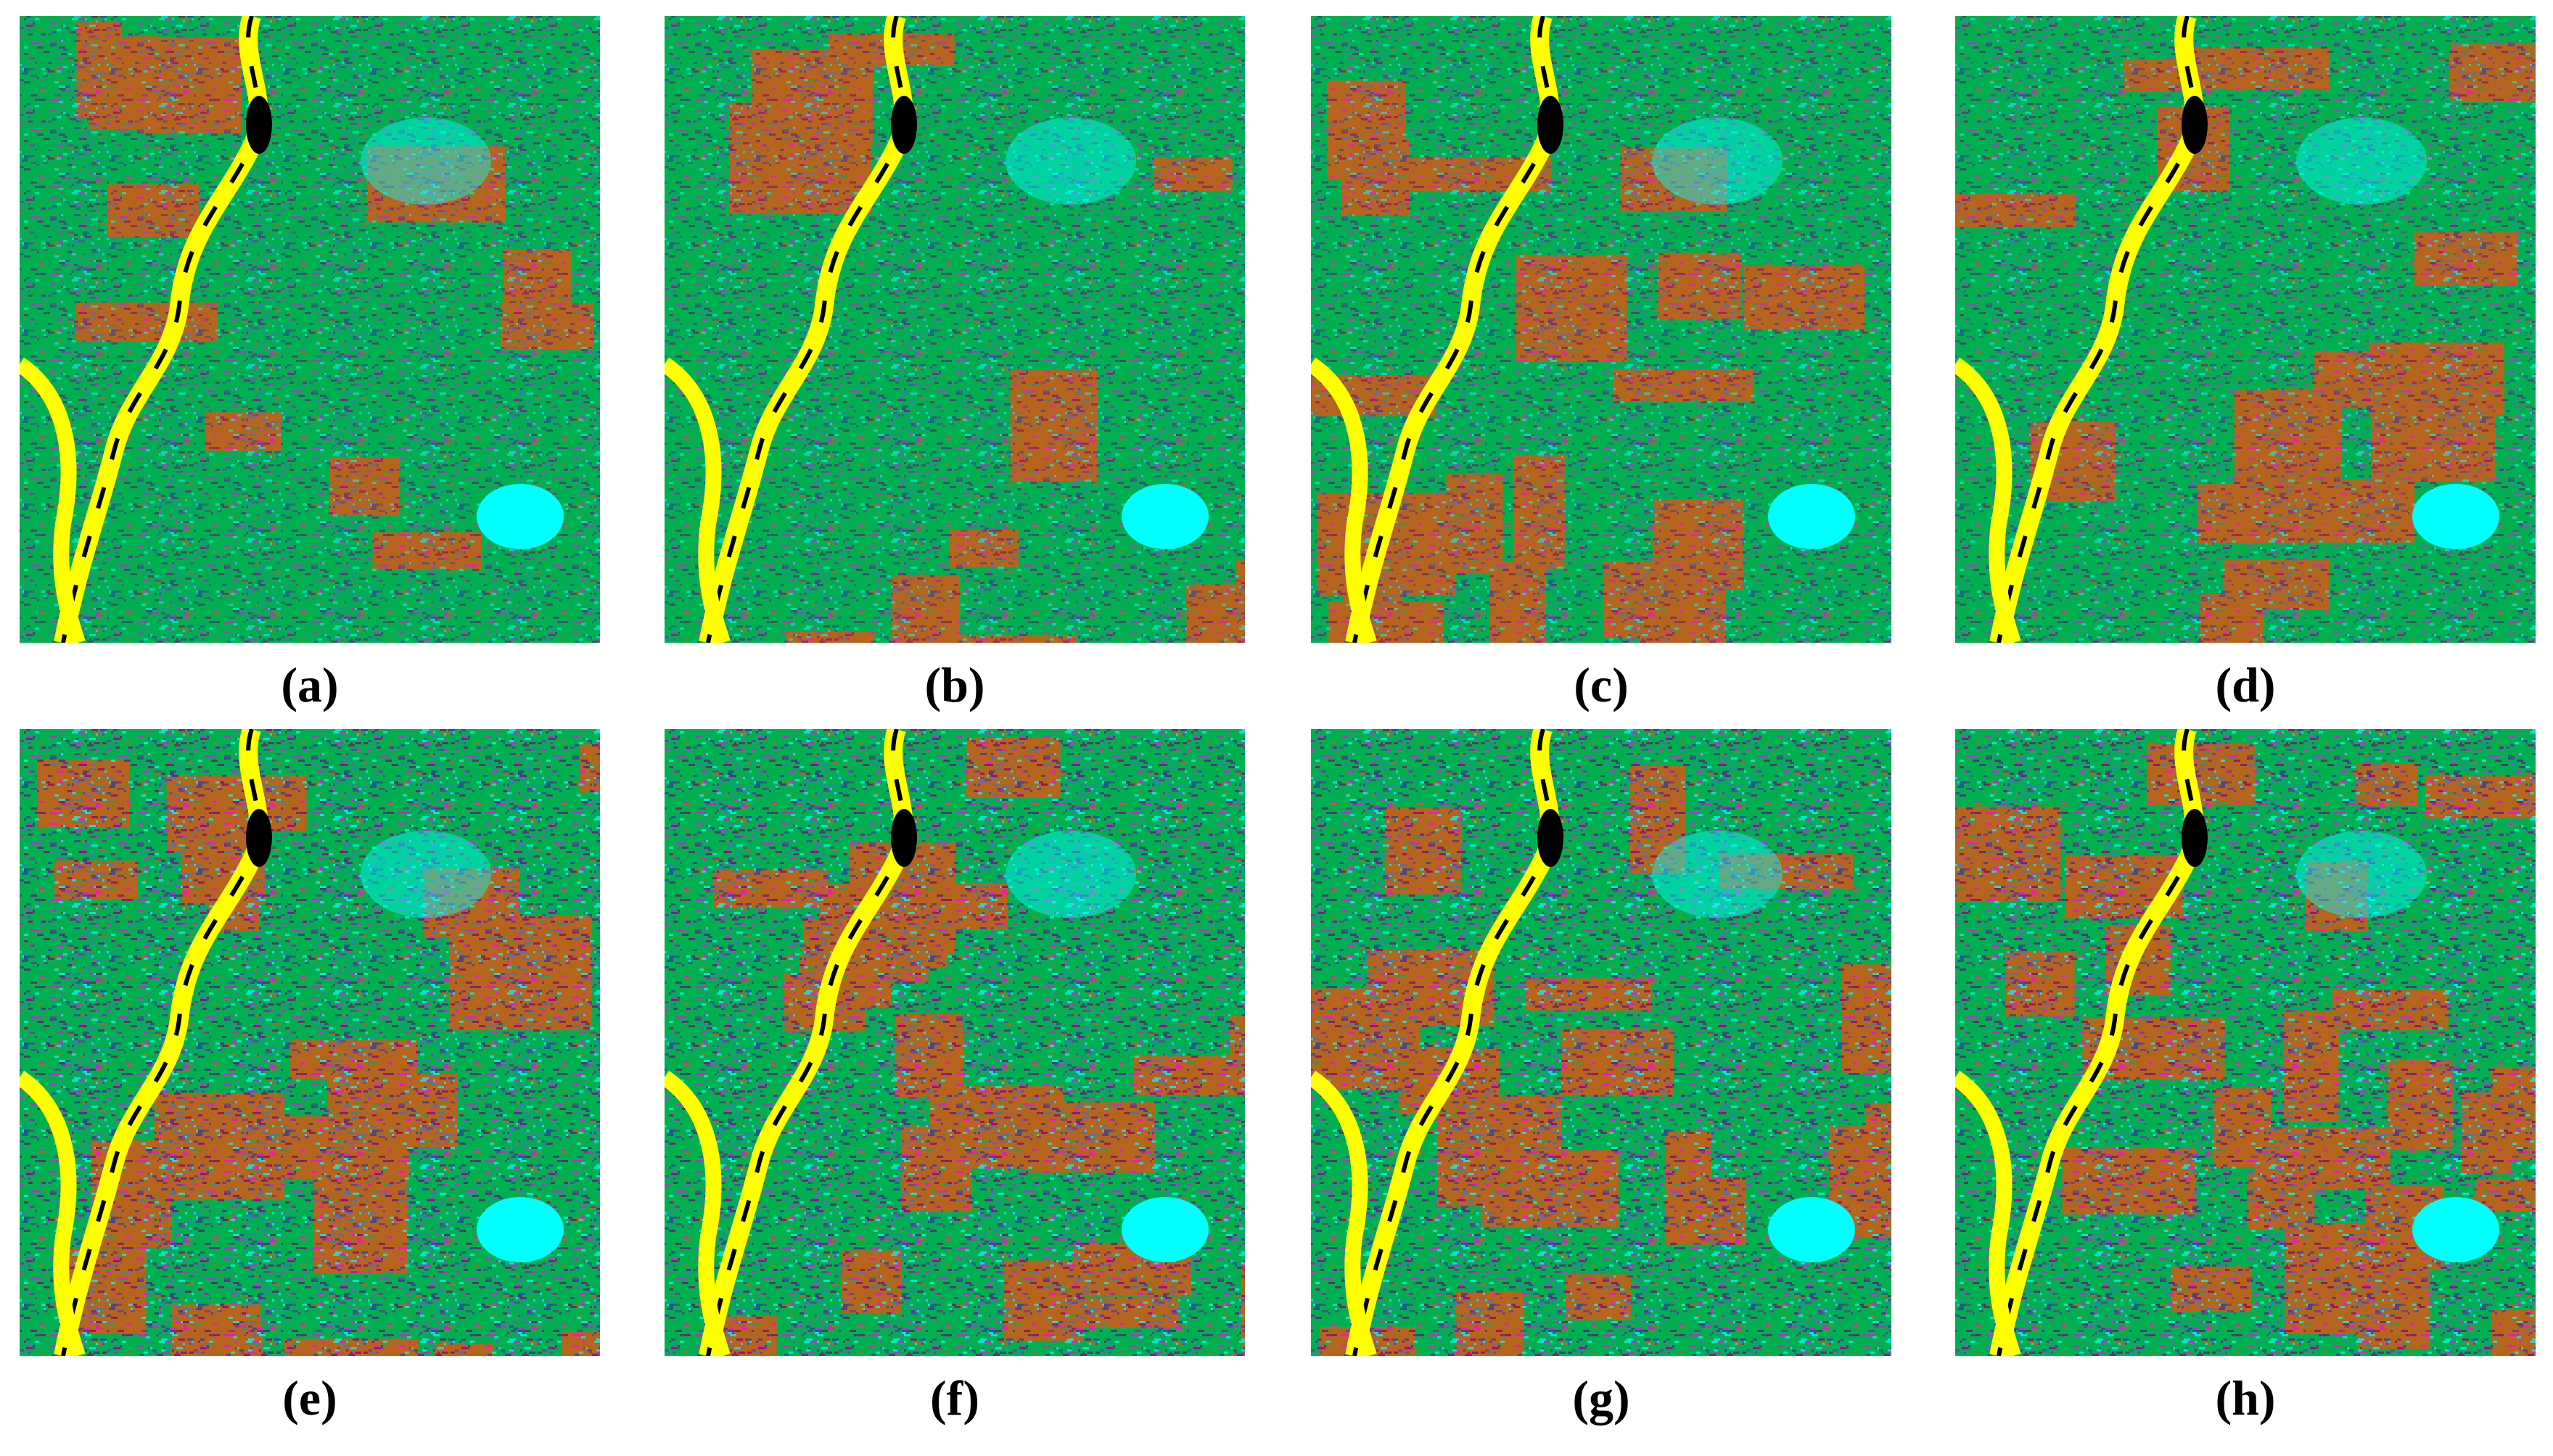 The image size is (2553, 1456). I want to click on panel-label: (g), so click(1601, 1398).